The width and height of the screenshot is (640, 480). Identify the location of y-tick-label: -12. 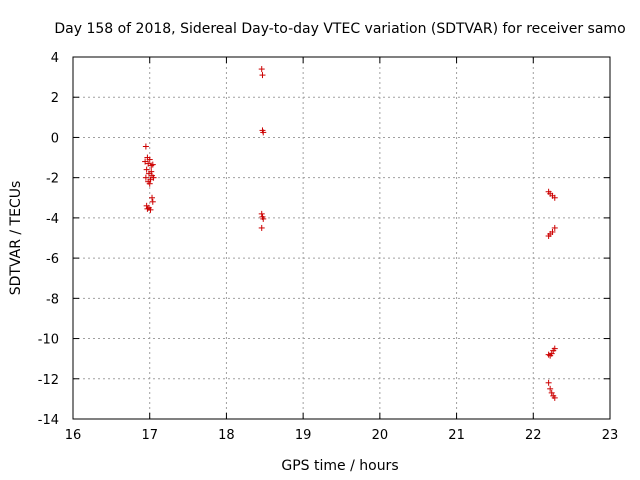
(48, 380).